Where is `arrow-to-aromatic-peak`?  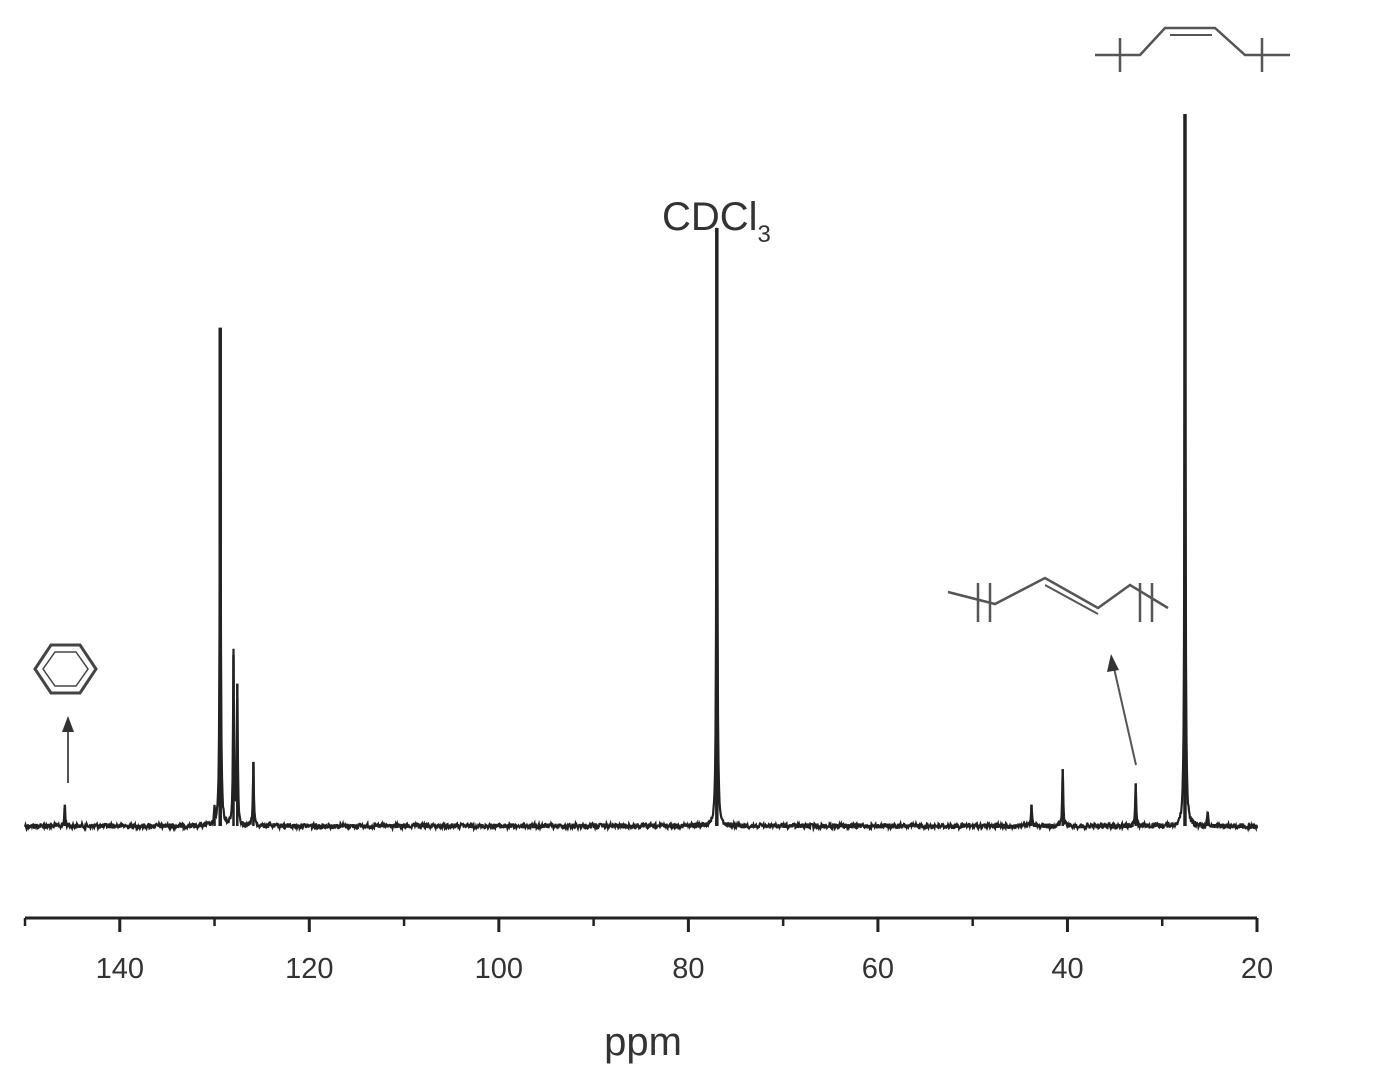
arrow-to-aromatic-peak is located at coordinates (68, 749).